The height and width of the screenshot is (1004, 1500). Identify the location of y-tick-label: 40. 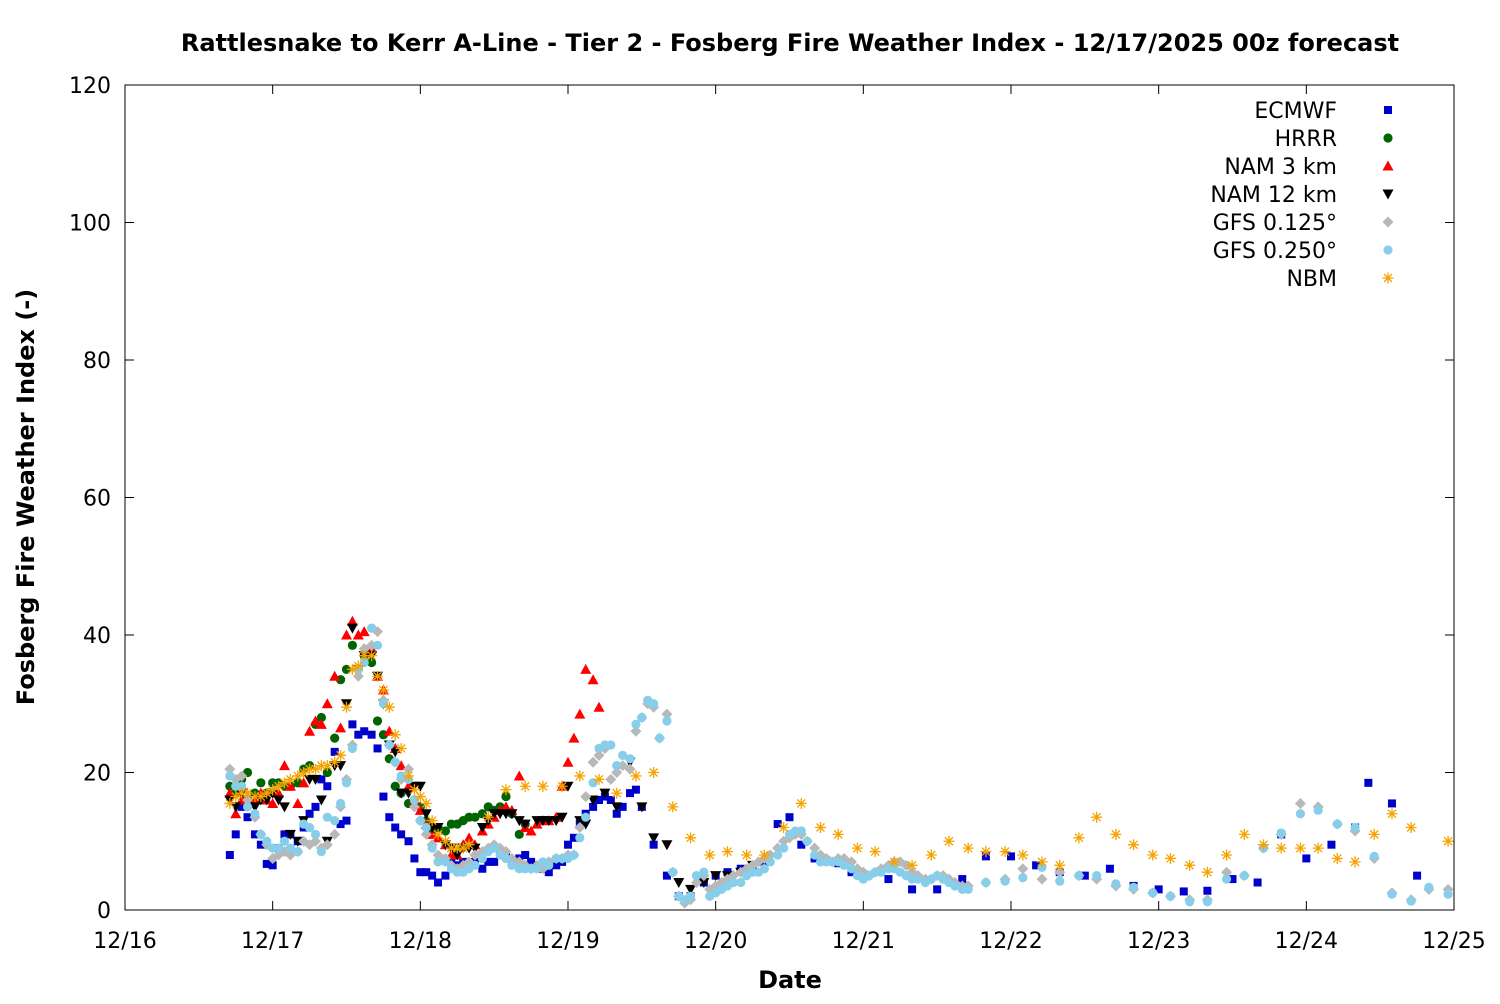
(97, 636).